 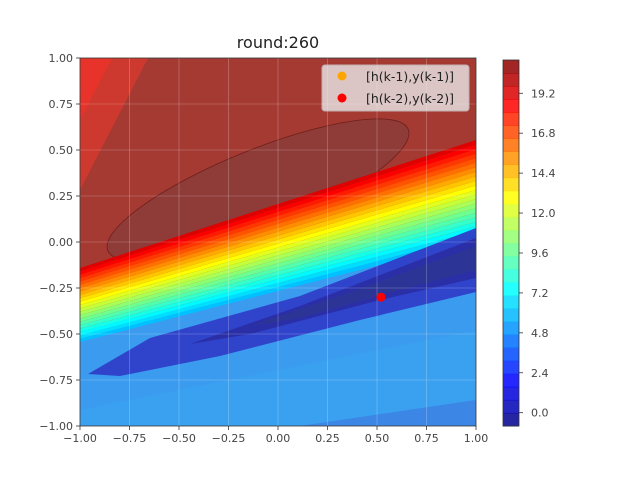 I want to click on legend-box, so click(x=395, y=88).